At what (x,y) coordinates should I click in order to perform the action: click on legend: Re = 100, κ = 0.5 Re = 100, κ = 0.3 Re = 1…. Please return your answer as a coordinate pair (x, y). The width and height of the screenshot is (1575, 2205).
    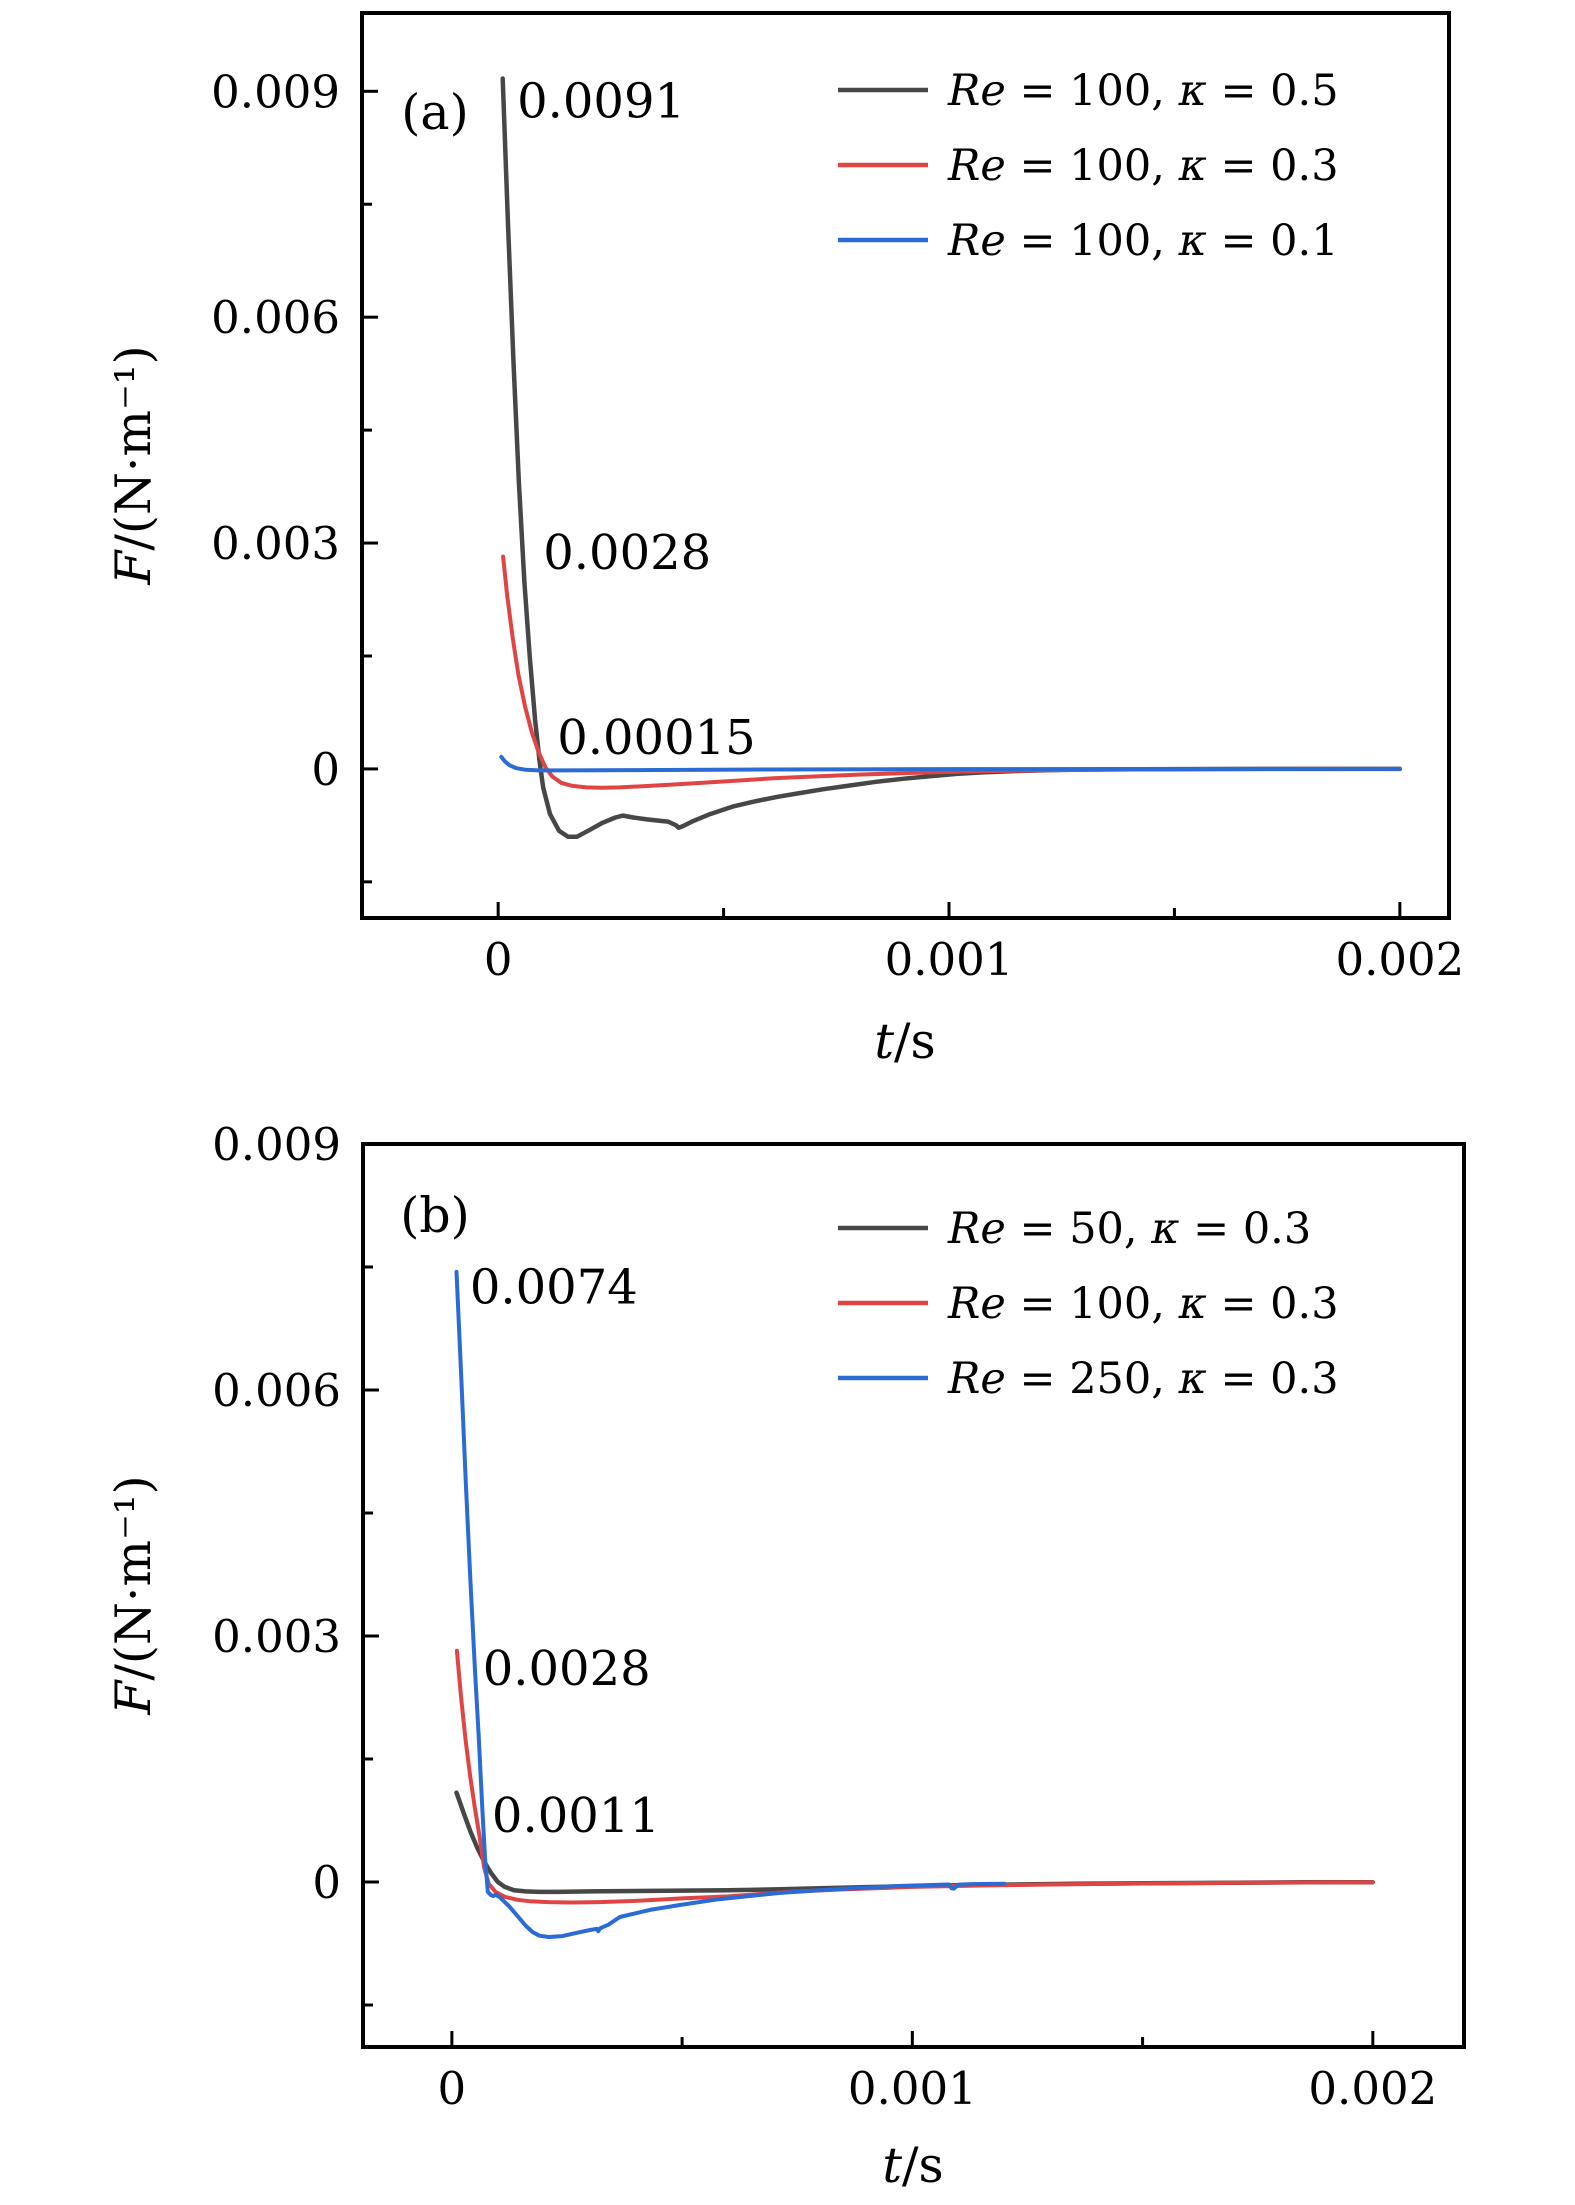
    Looking at the image, I should click on (1088, 166).